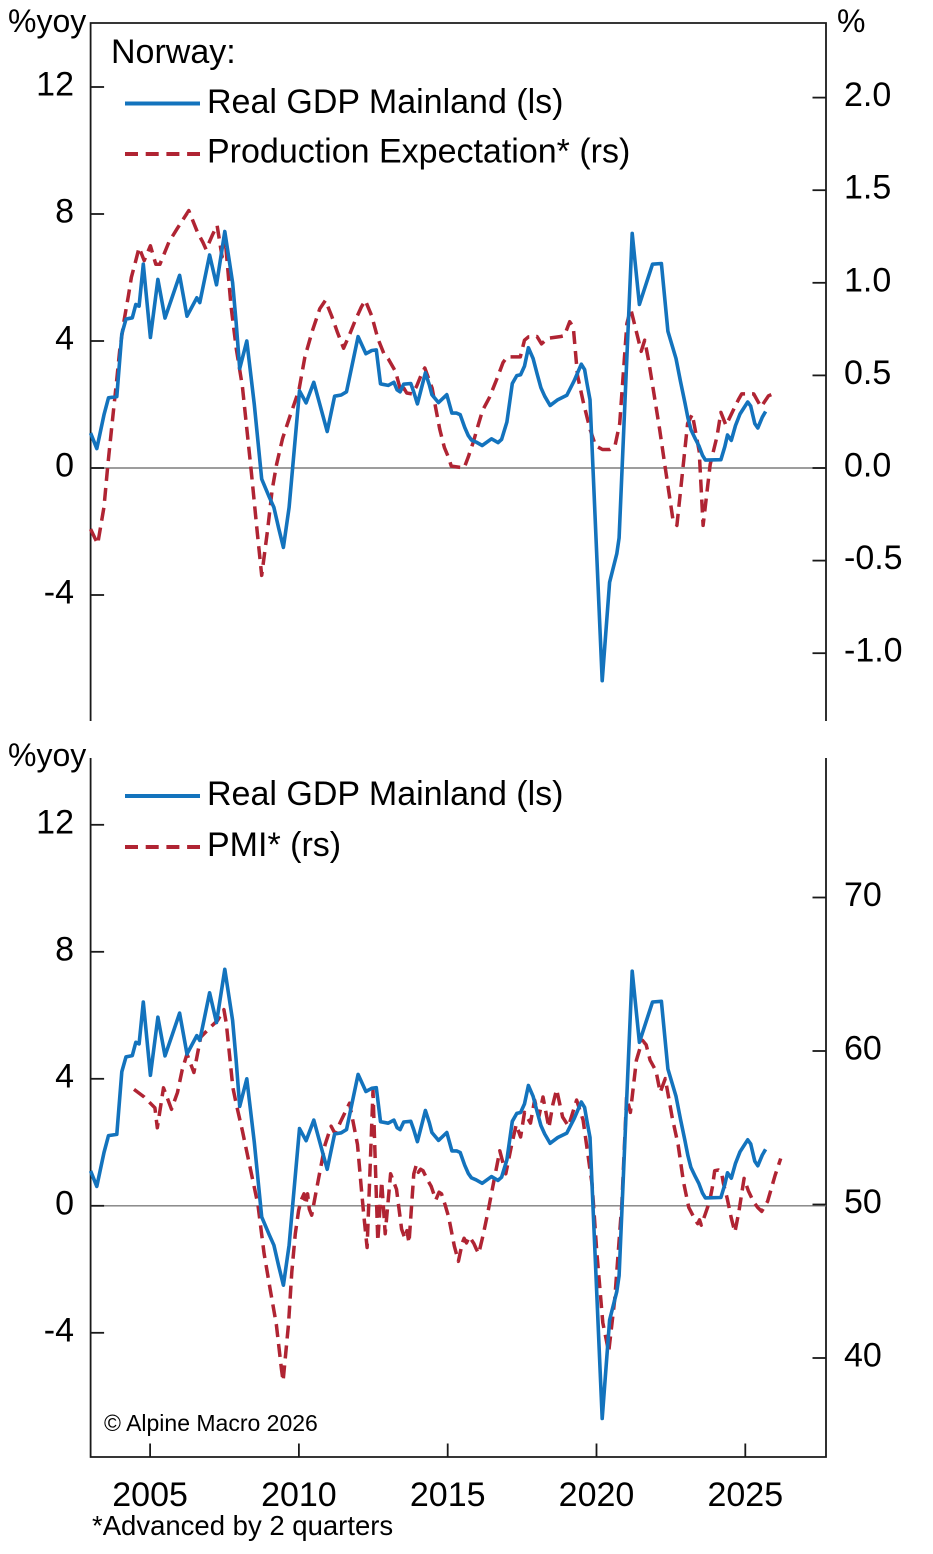 This screenshot has width=933, height=1554. What do you see at coordinates (597, 1495) in the screenshot?
I see `svg-text: 2020` at bounding box center [597, 1495].